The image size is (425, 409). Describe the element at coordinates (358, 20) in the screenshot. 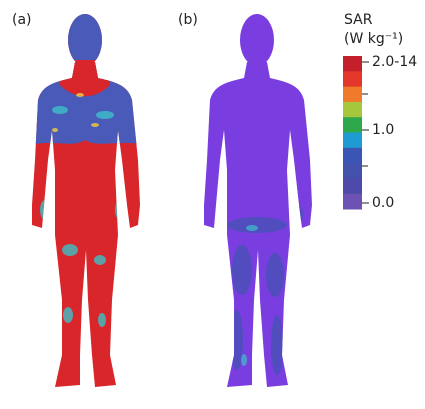

I see `colorbar-title: SAR` at that location.